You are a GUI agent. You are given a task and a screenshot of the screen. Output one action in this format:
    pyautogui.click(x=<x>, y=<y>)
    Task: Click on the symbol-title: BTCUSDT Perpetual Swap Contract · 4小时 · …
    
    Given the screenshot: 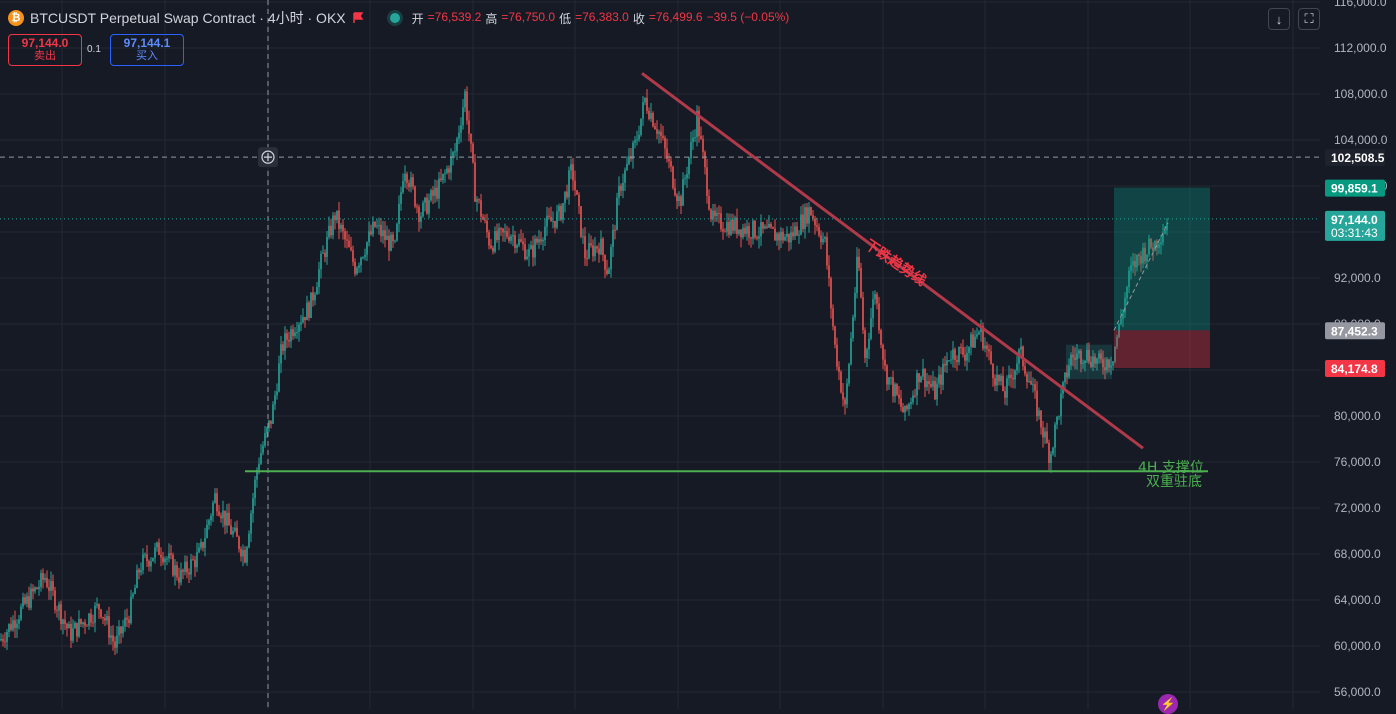 What is the action you would take?
    pyautogui.click(x=188, y=18)
    